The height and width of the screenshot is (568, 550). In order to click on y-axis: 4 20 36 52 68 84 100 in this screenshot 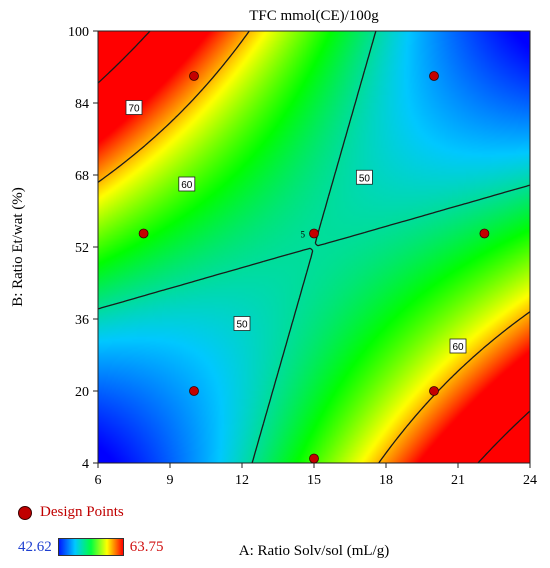, I will do `click(83, 248)`.